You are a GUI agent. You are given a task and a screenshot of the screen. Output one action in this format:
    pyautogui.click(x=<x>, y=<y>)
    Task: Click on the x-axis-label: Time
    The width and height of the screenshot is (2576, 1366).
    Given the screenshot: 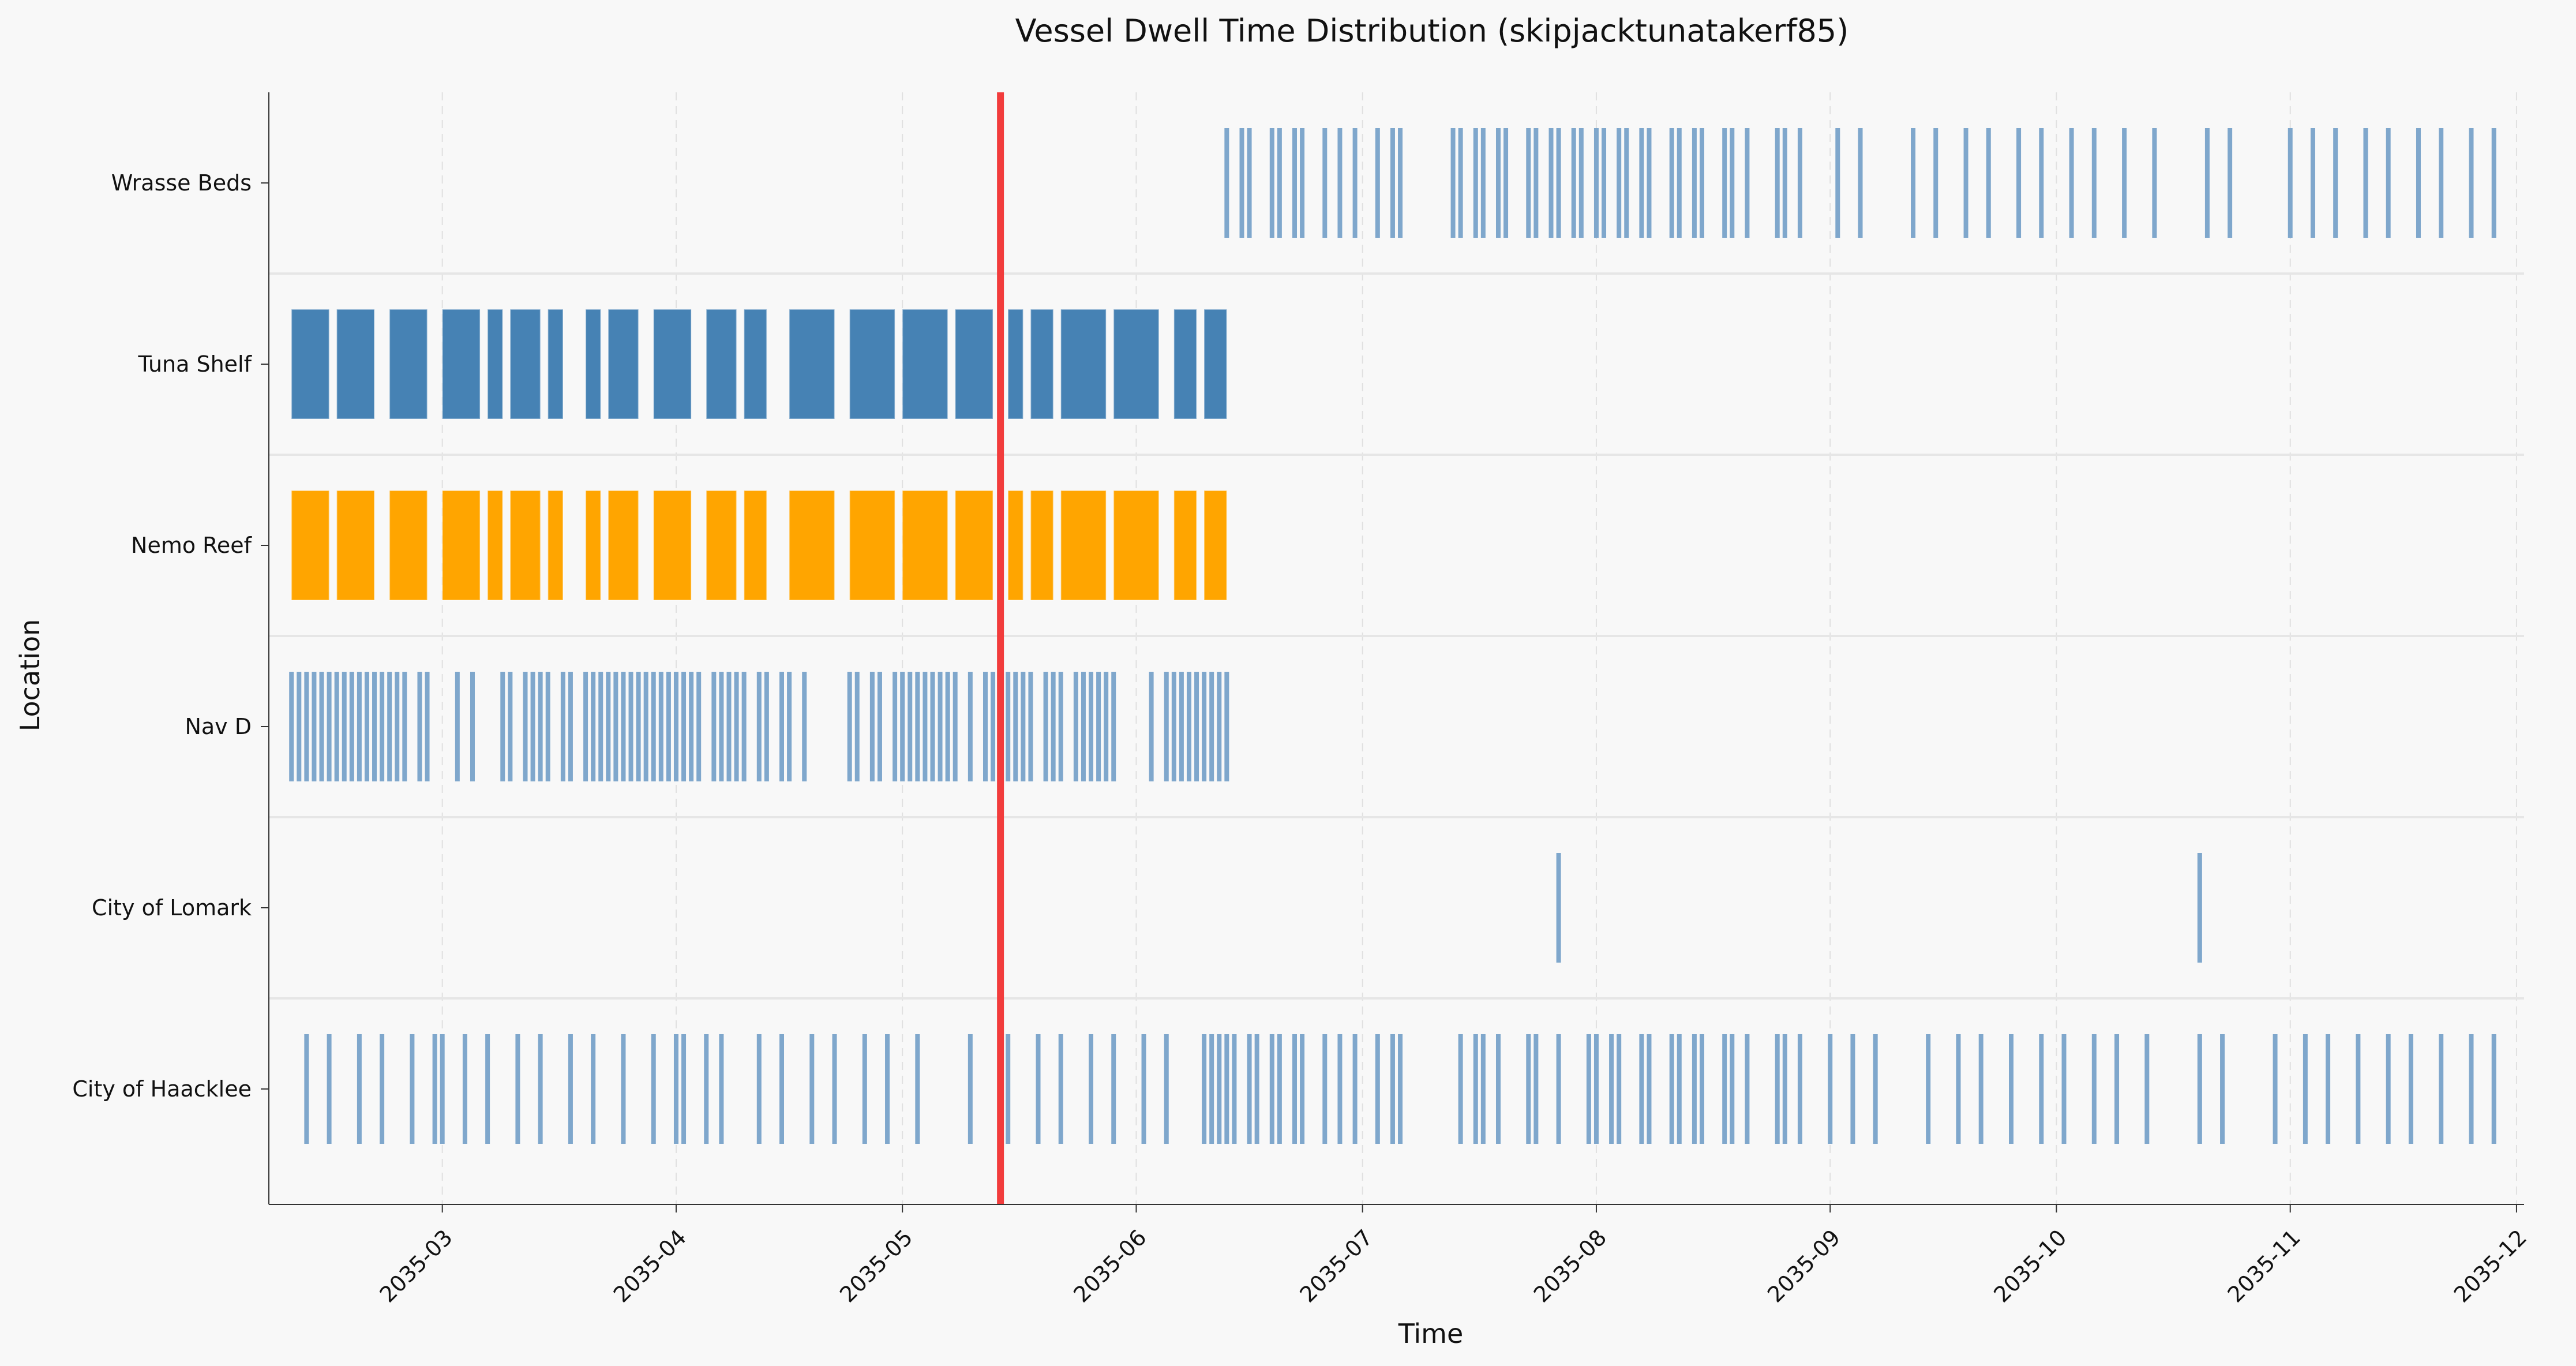 What is the action you would take?
    pyautogui.click(x=1431, y=1333)
    